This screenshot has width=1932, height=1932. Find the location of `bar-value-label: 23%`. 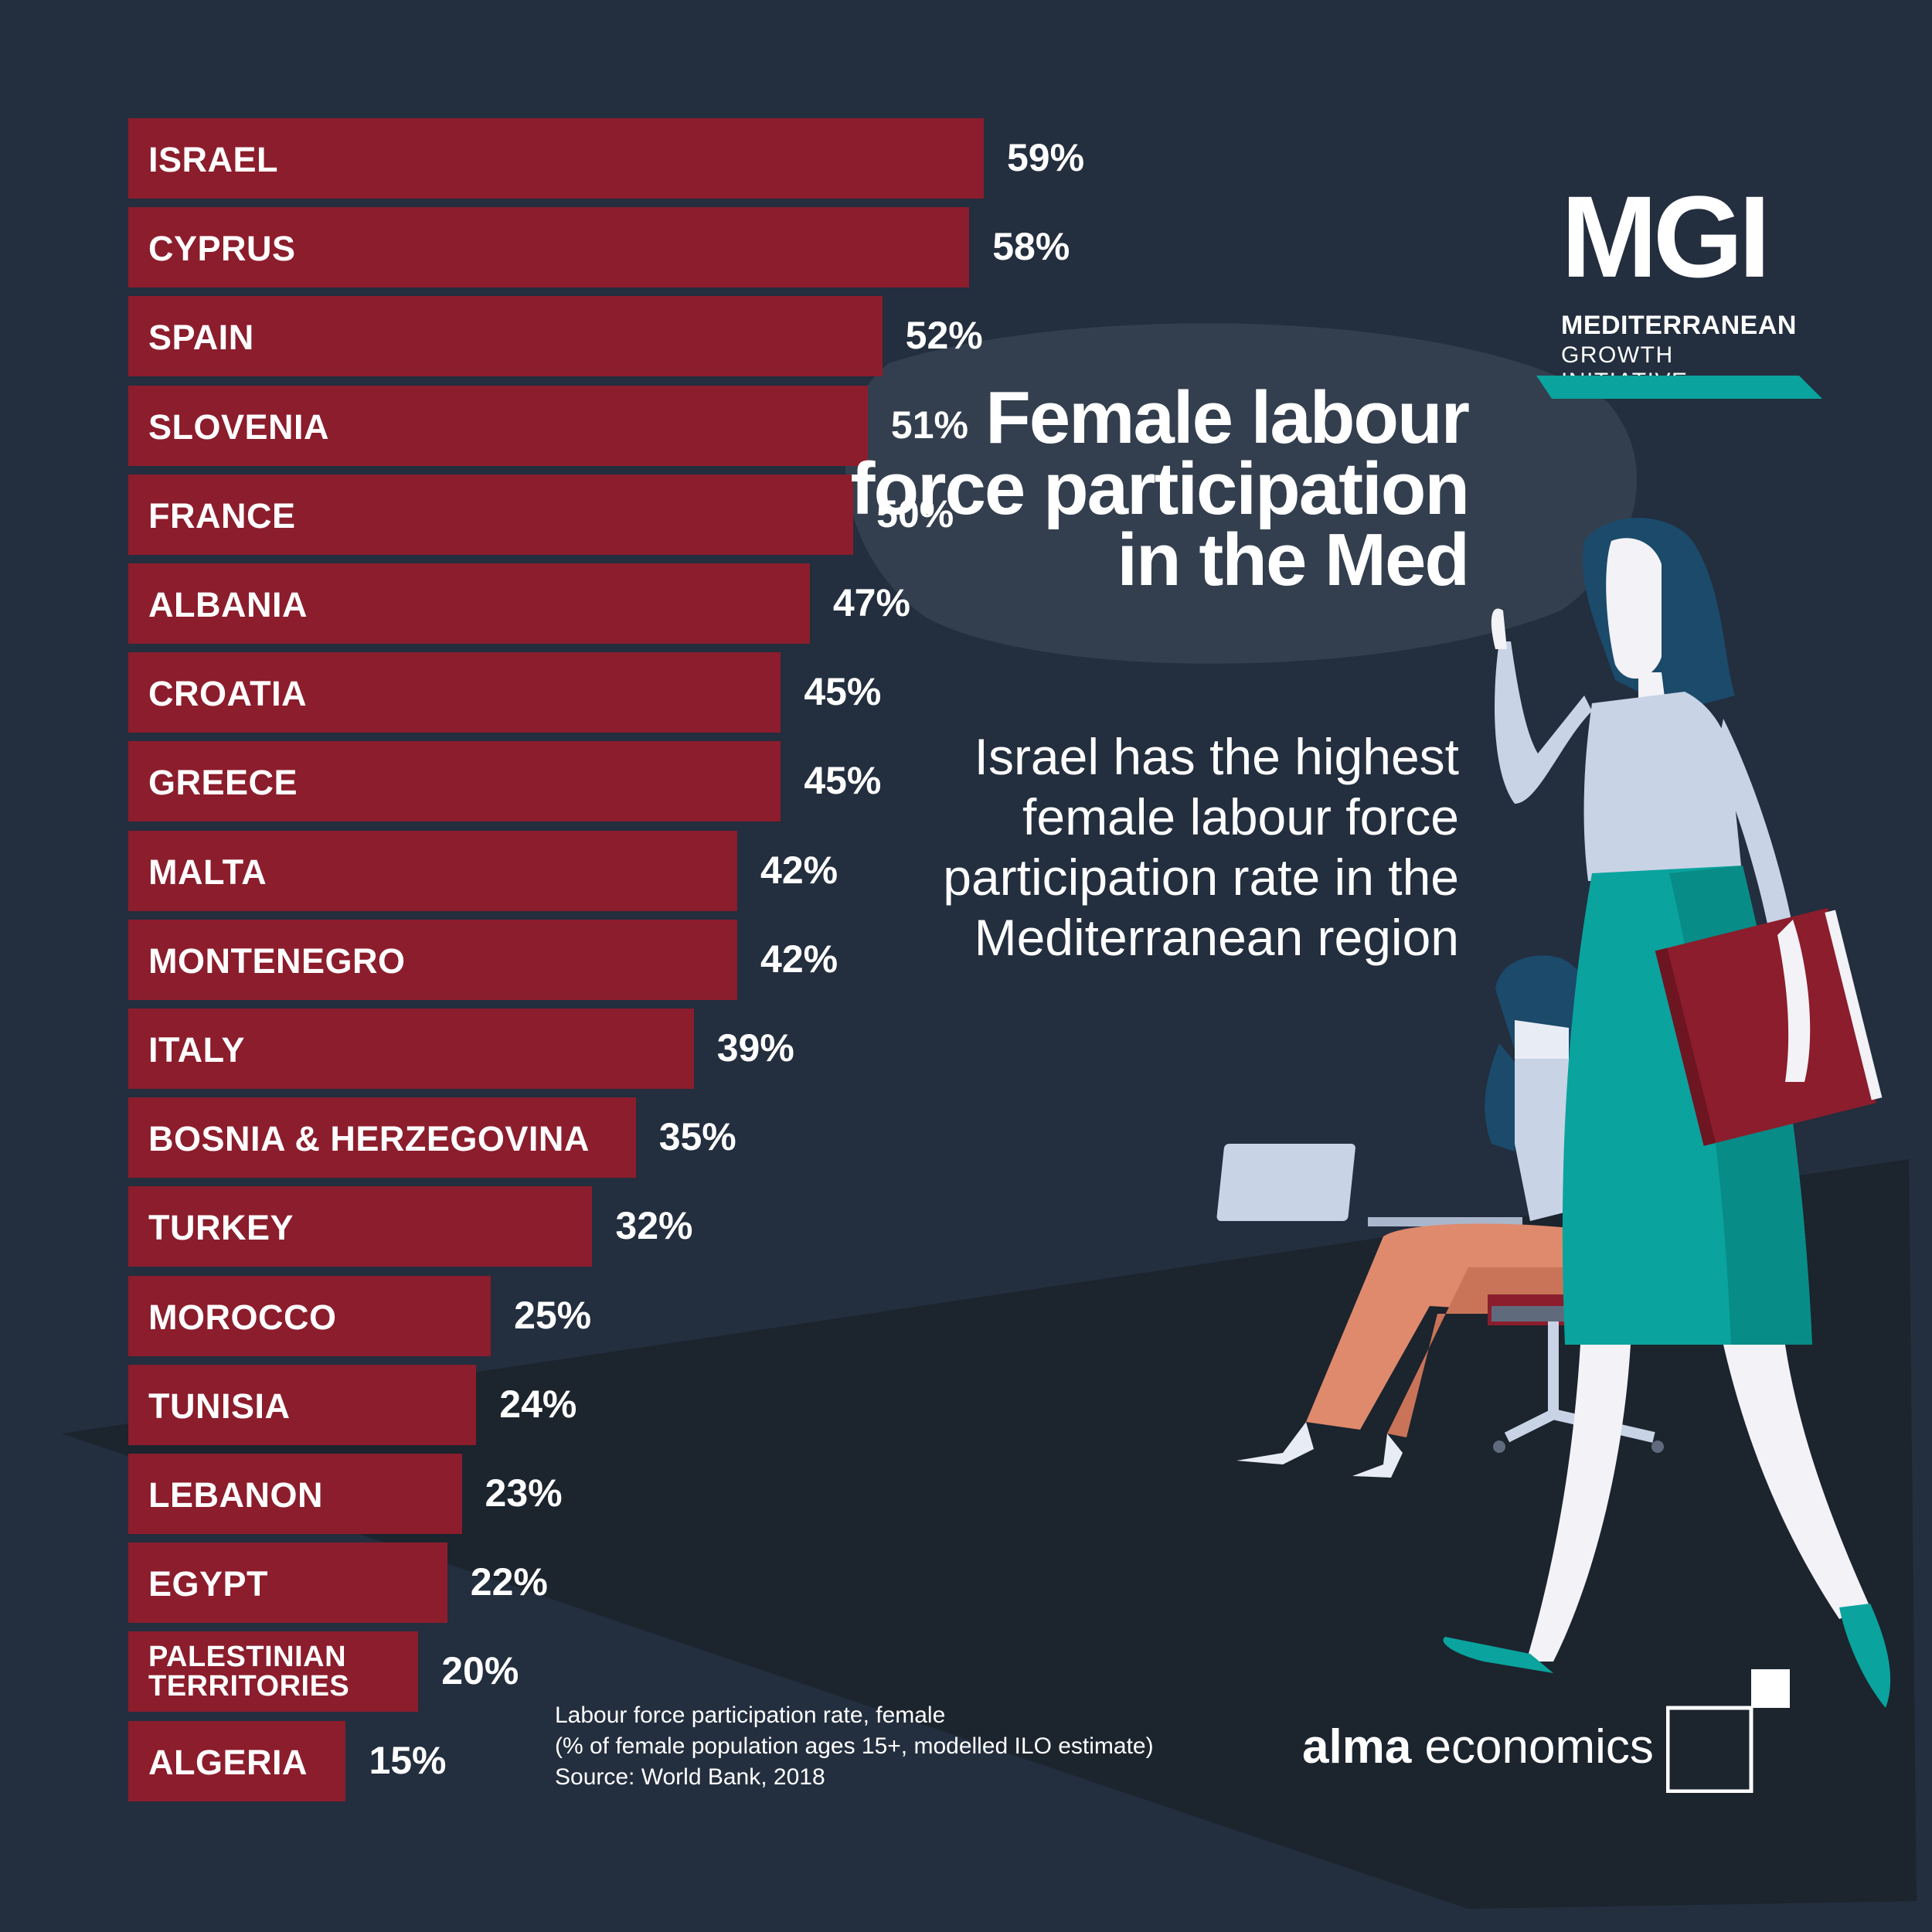

bar-value-label: 23% is located at coordinates (524, 1493).